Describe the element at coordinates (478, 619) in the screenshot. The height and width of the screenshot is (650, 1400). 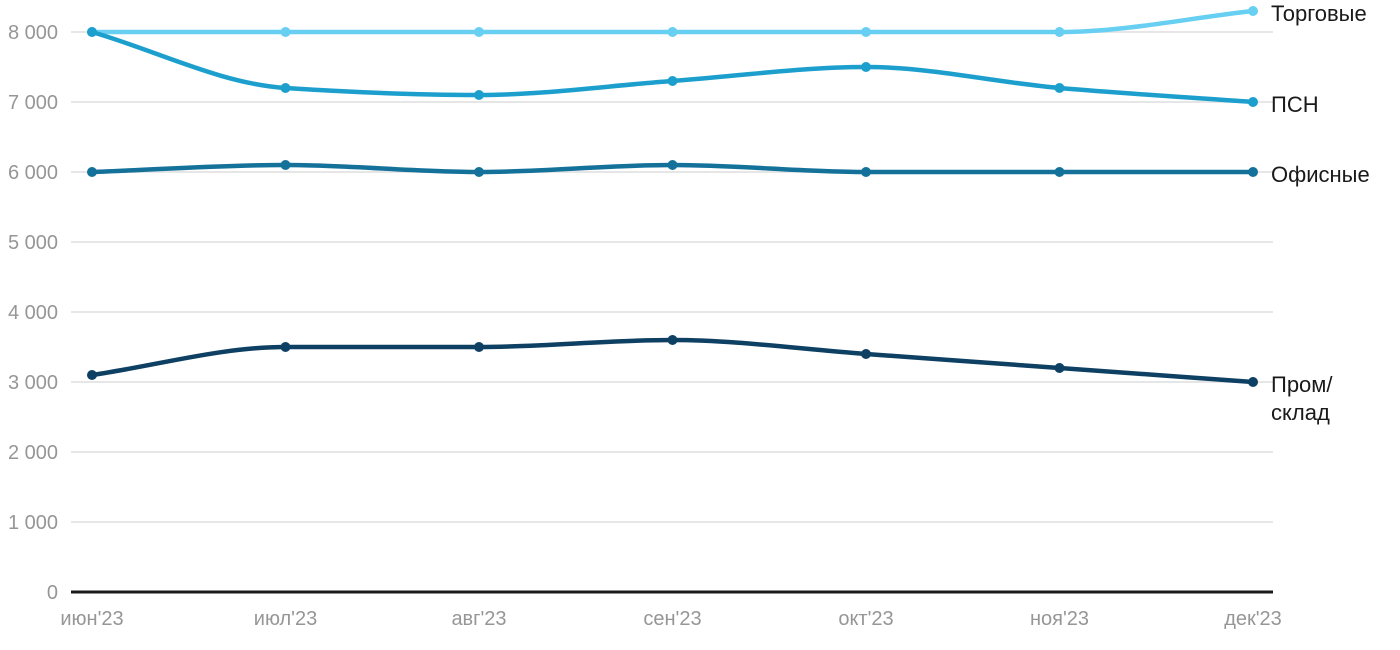
I see `x-axis-label: авг'23` at that location.